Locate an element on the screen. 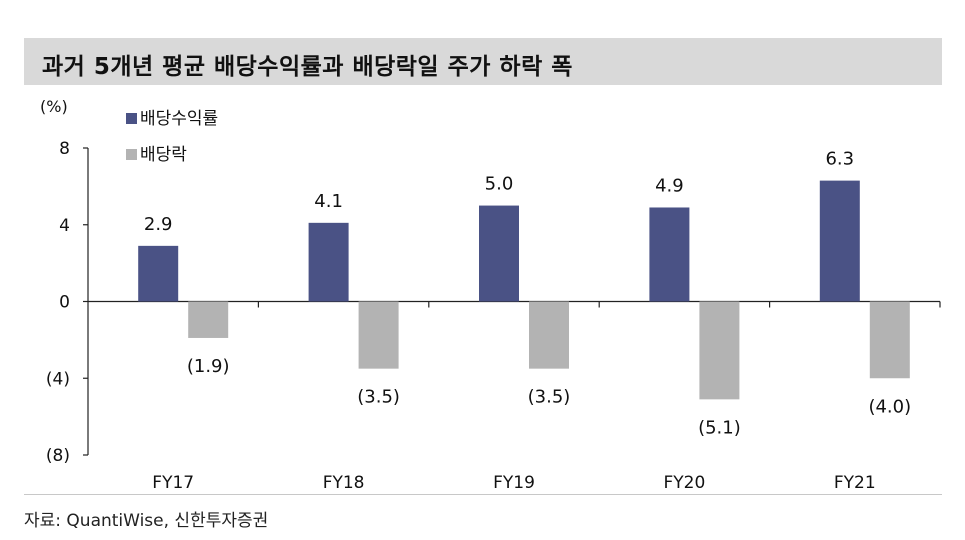  data-label: 6.3 is located at coordinates (839, 159).